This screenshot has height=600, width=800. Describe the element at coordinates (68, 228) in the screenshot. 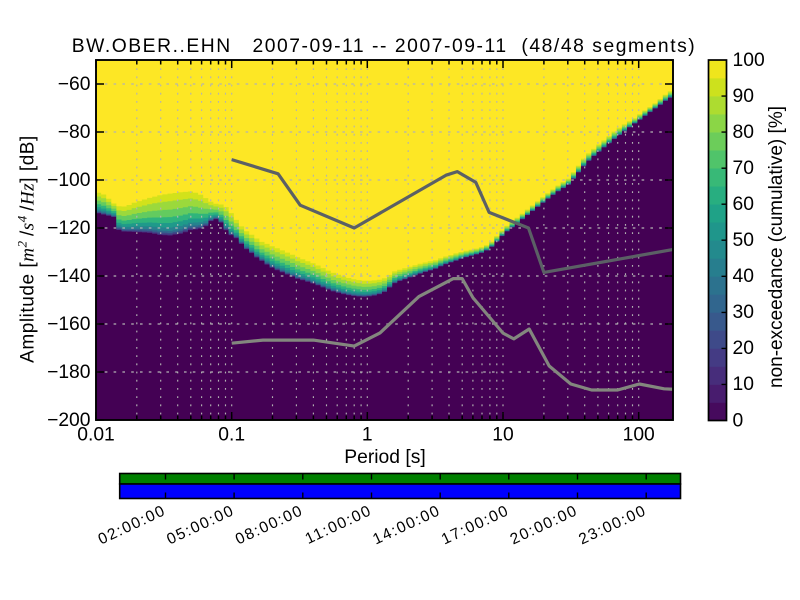

I see `svg-text: −120` at that location.